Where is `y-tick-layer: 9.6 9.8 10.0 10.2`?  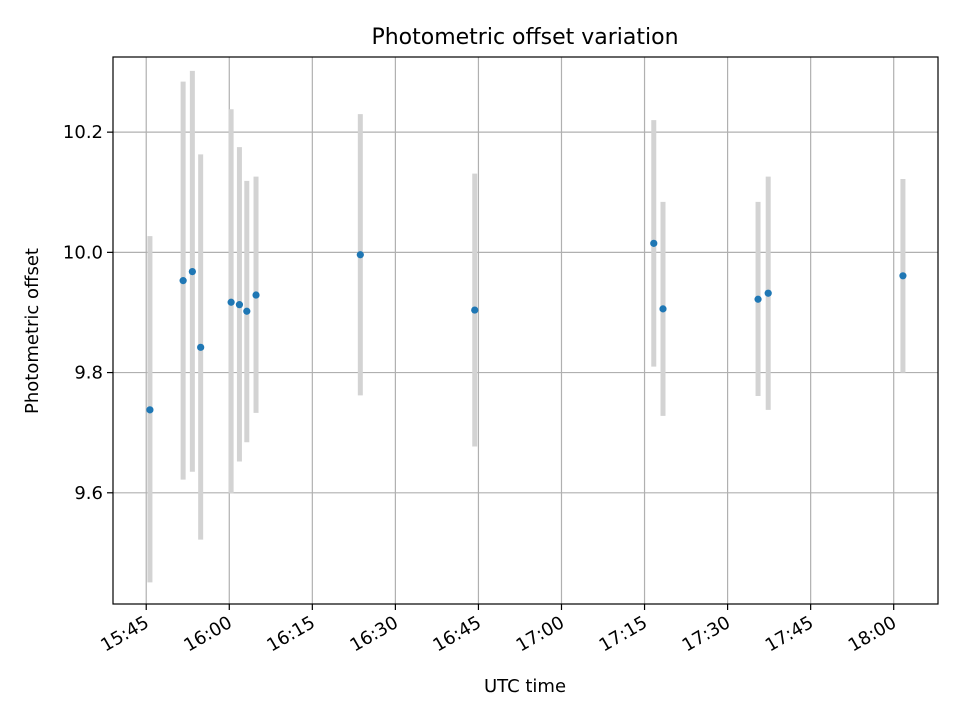 y-tick-layer: 9.6 9.8 10.0 10.2 is located at coordinates (88, 313).